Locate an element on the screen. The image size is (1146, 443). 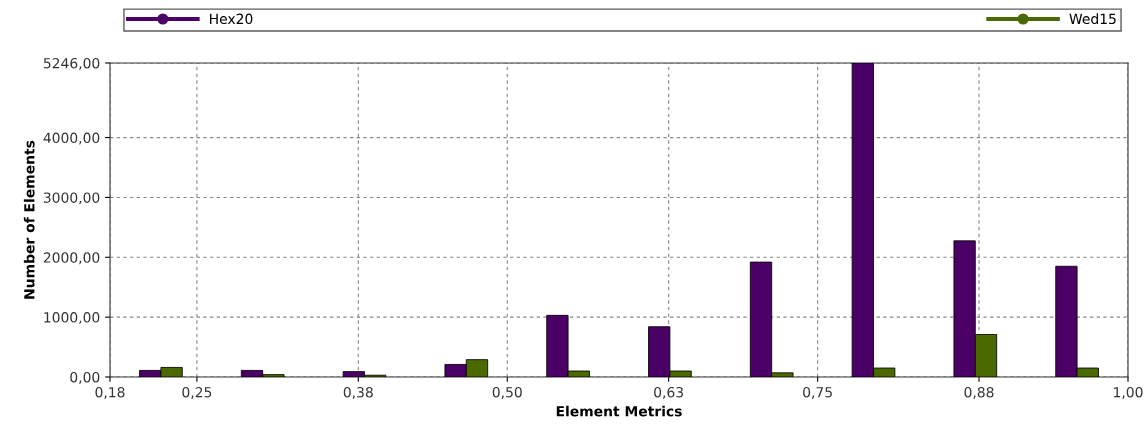
y-tick-label: 0,00 is located at coordinates (85, 377).